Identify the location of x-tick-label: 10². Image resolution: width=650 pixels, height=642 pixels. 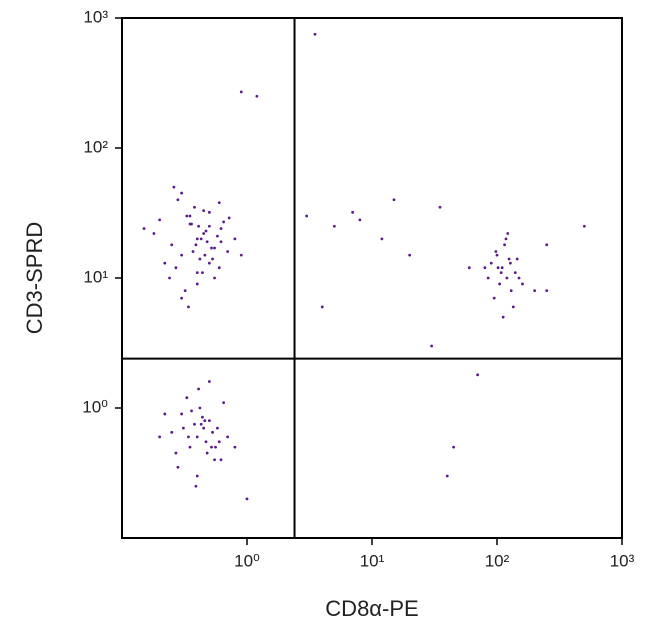
(497, 560).